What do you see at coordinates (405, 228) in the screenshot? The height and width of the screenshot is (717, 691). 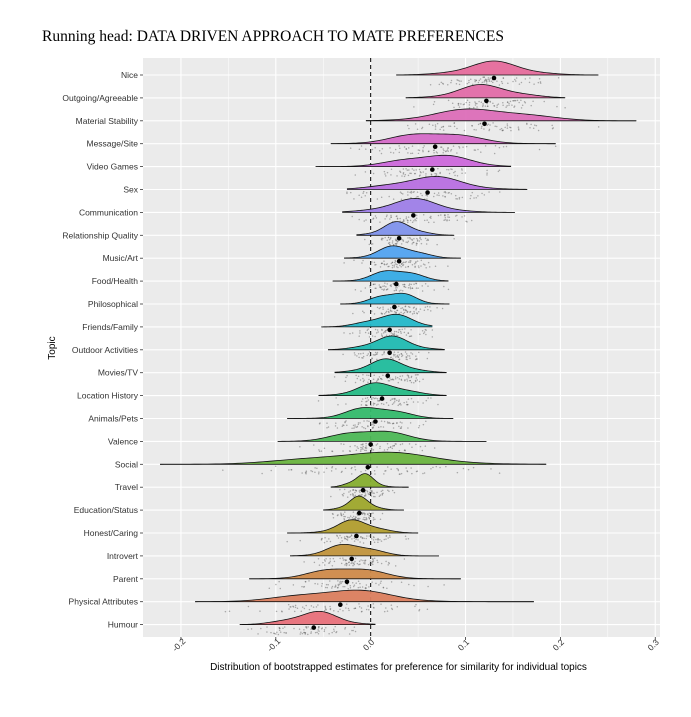 I see `density-outline` at bounding box center [405, 228].